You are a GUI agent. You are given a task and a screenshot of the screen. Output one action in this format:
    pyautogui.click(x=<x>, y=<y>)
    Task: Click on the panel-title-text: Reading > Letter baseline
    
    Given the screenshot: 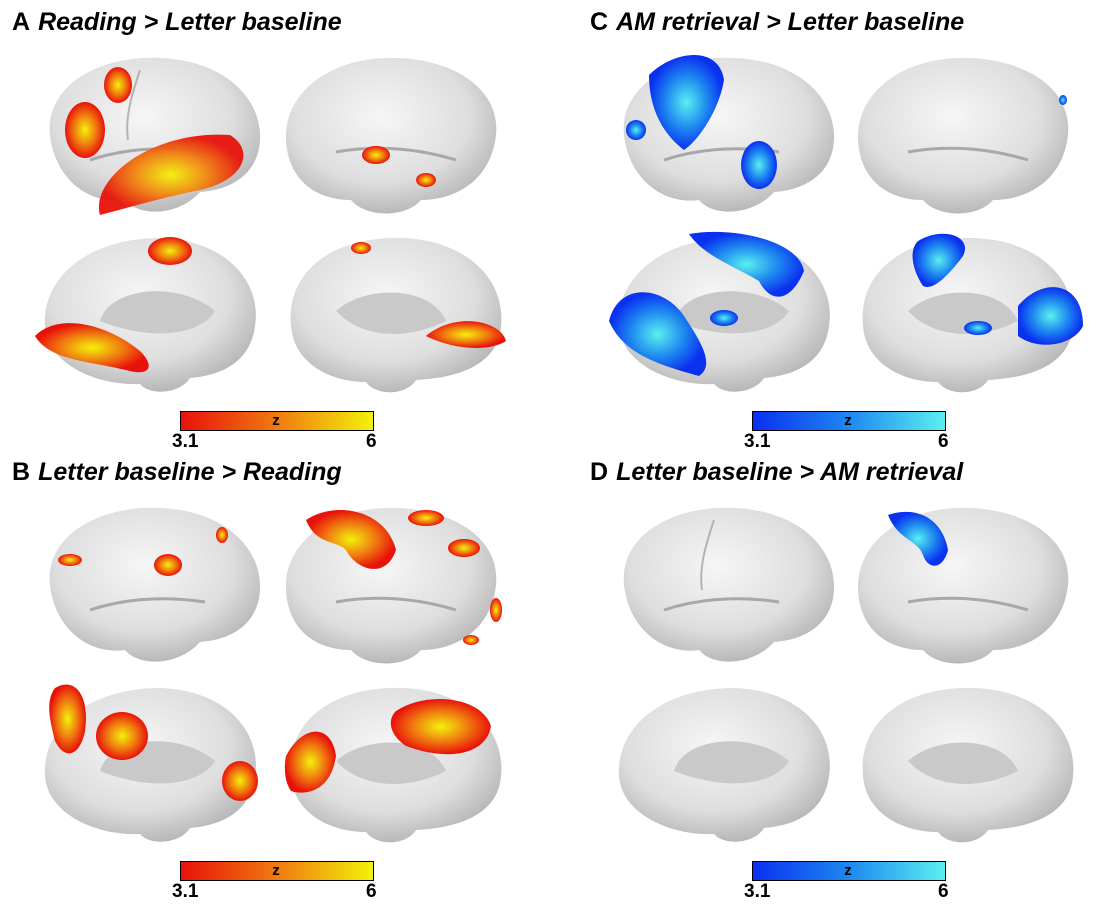 What is the action you would take?
    pyautogui.click(x=190, y=22)
    